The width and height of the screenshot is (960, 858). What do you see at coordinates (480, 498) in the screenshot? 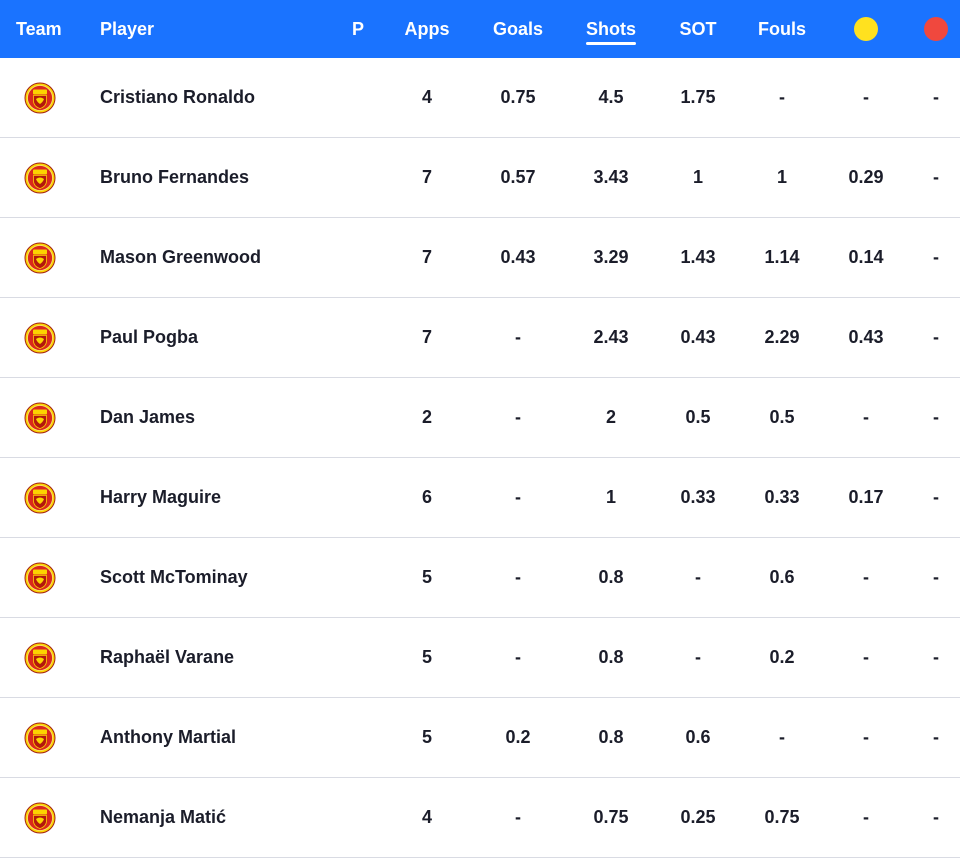
I see `table-row: Harry Maguire 6 - 1 0.33 0.33 0.17 -` at bounding box center [480, 498].